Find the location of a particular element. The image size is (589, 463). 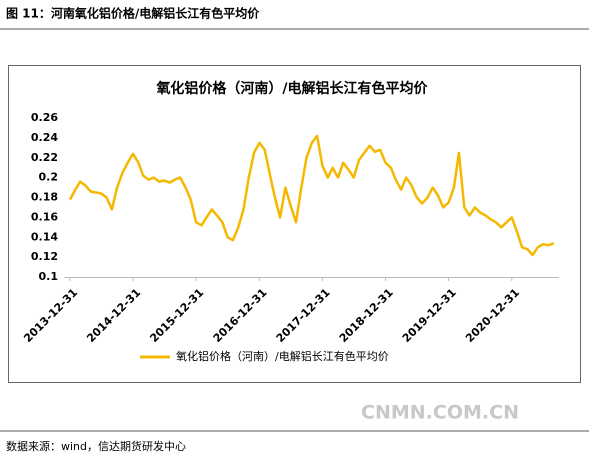

x-tick-label: 2014-12-31 is located at coordinates (113, 315).